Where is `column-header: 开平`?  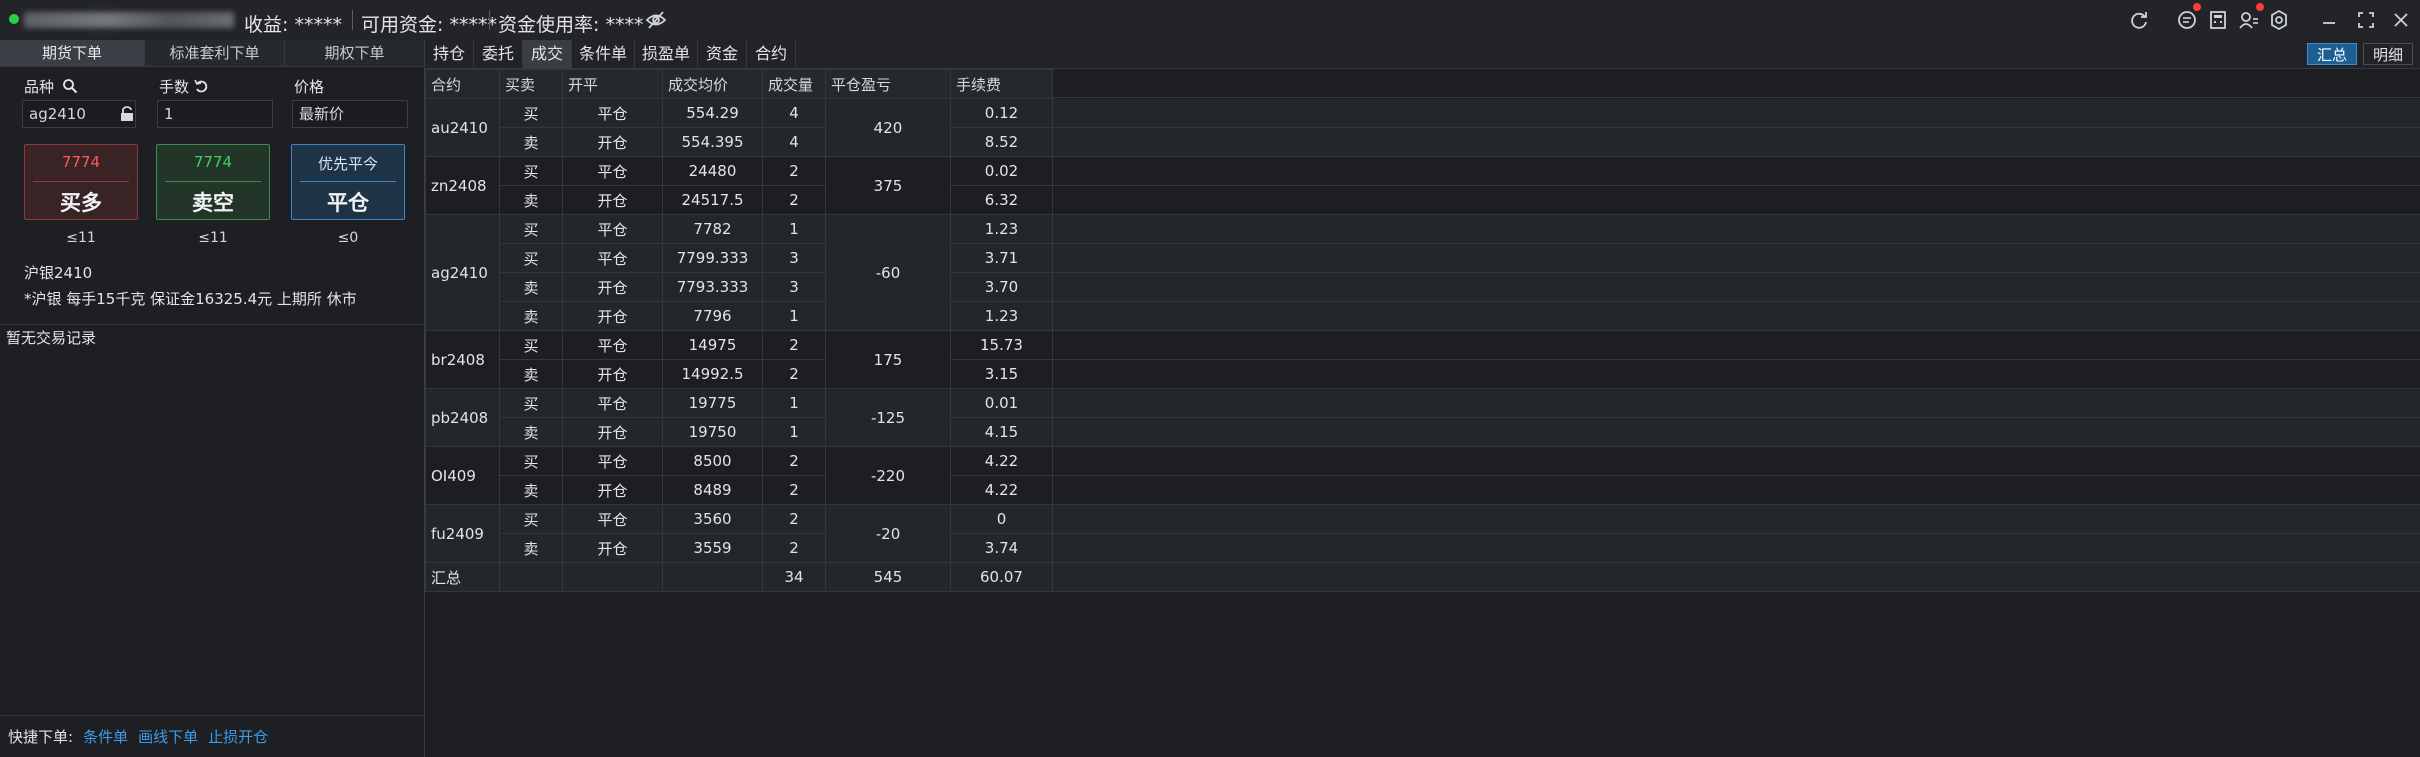 column-header: 开平 is located at coordinates (612, 84).